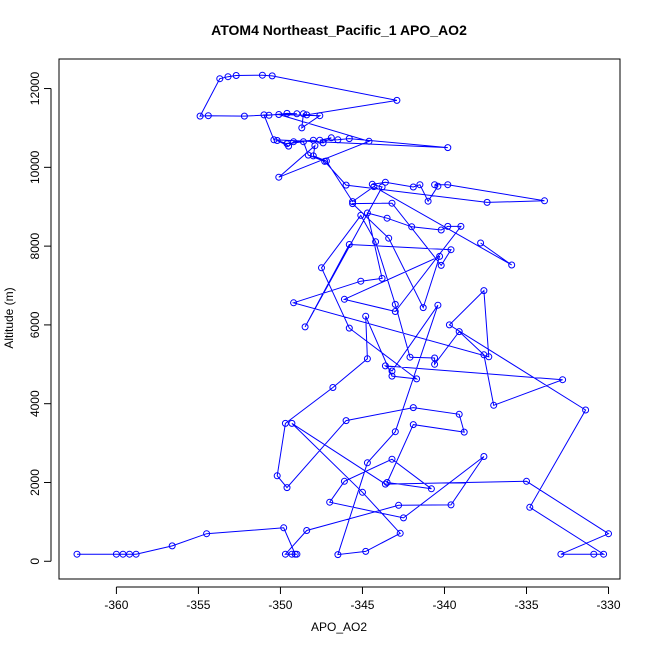  Describe the element at coordinates (35, 167) in the screenshot. I see `y-tick-label: 10000` at that location.